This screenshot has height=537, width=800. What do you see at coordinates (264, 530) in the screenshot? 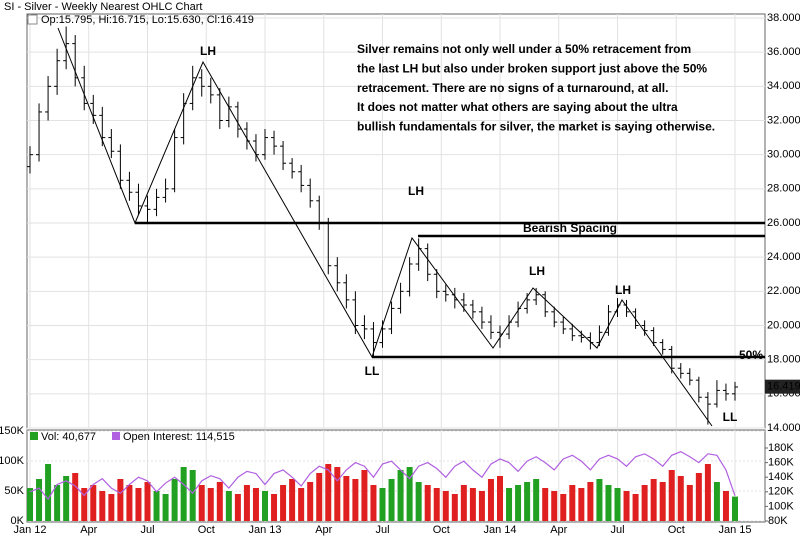
I see `x-tick-label: Jan 13` at bounding box center [264, 530].